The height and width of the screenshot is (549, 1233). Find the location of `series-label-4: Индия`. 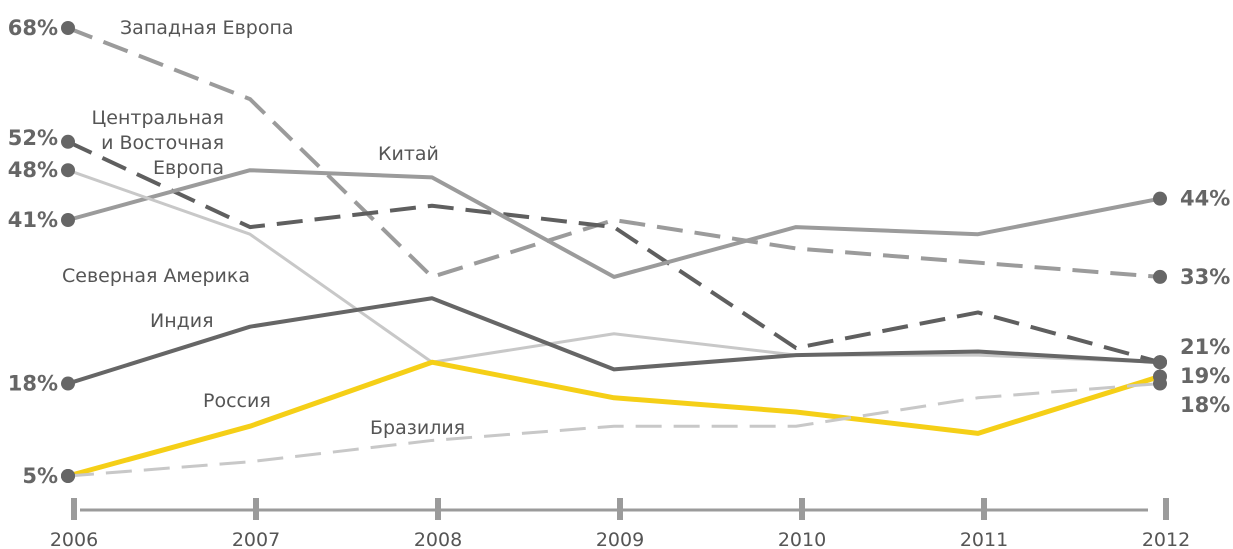

series-label-4: Индия is located at coordinates (182, 321).